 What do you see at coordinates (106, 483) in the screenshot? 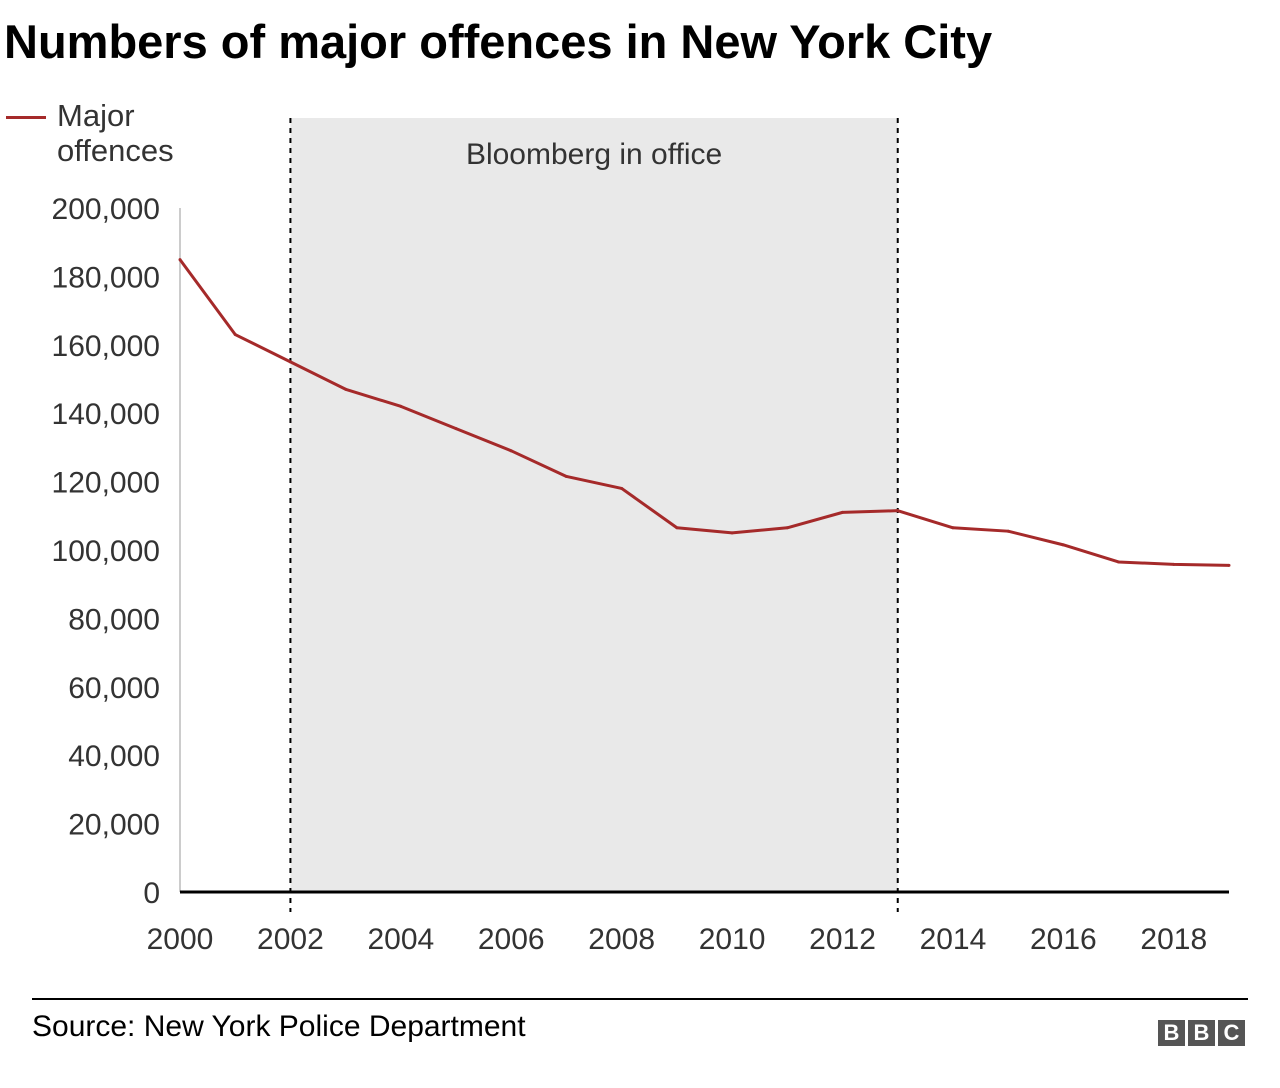
I see `y-tick-label: 120,000` at bounding box center [106, 483].